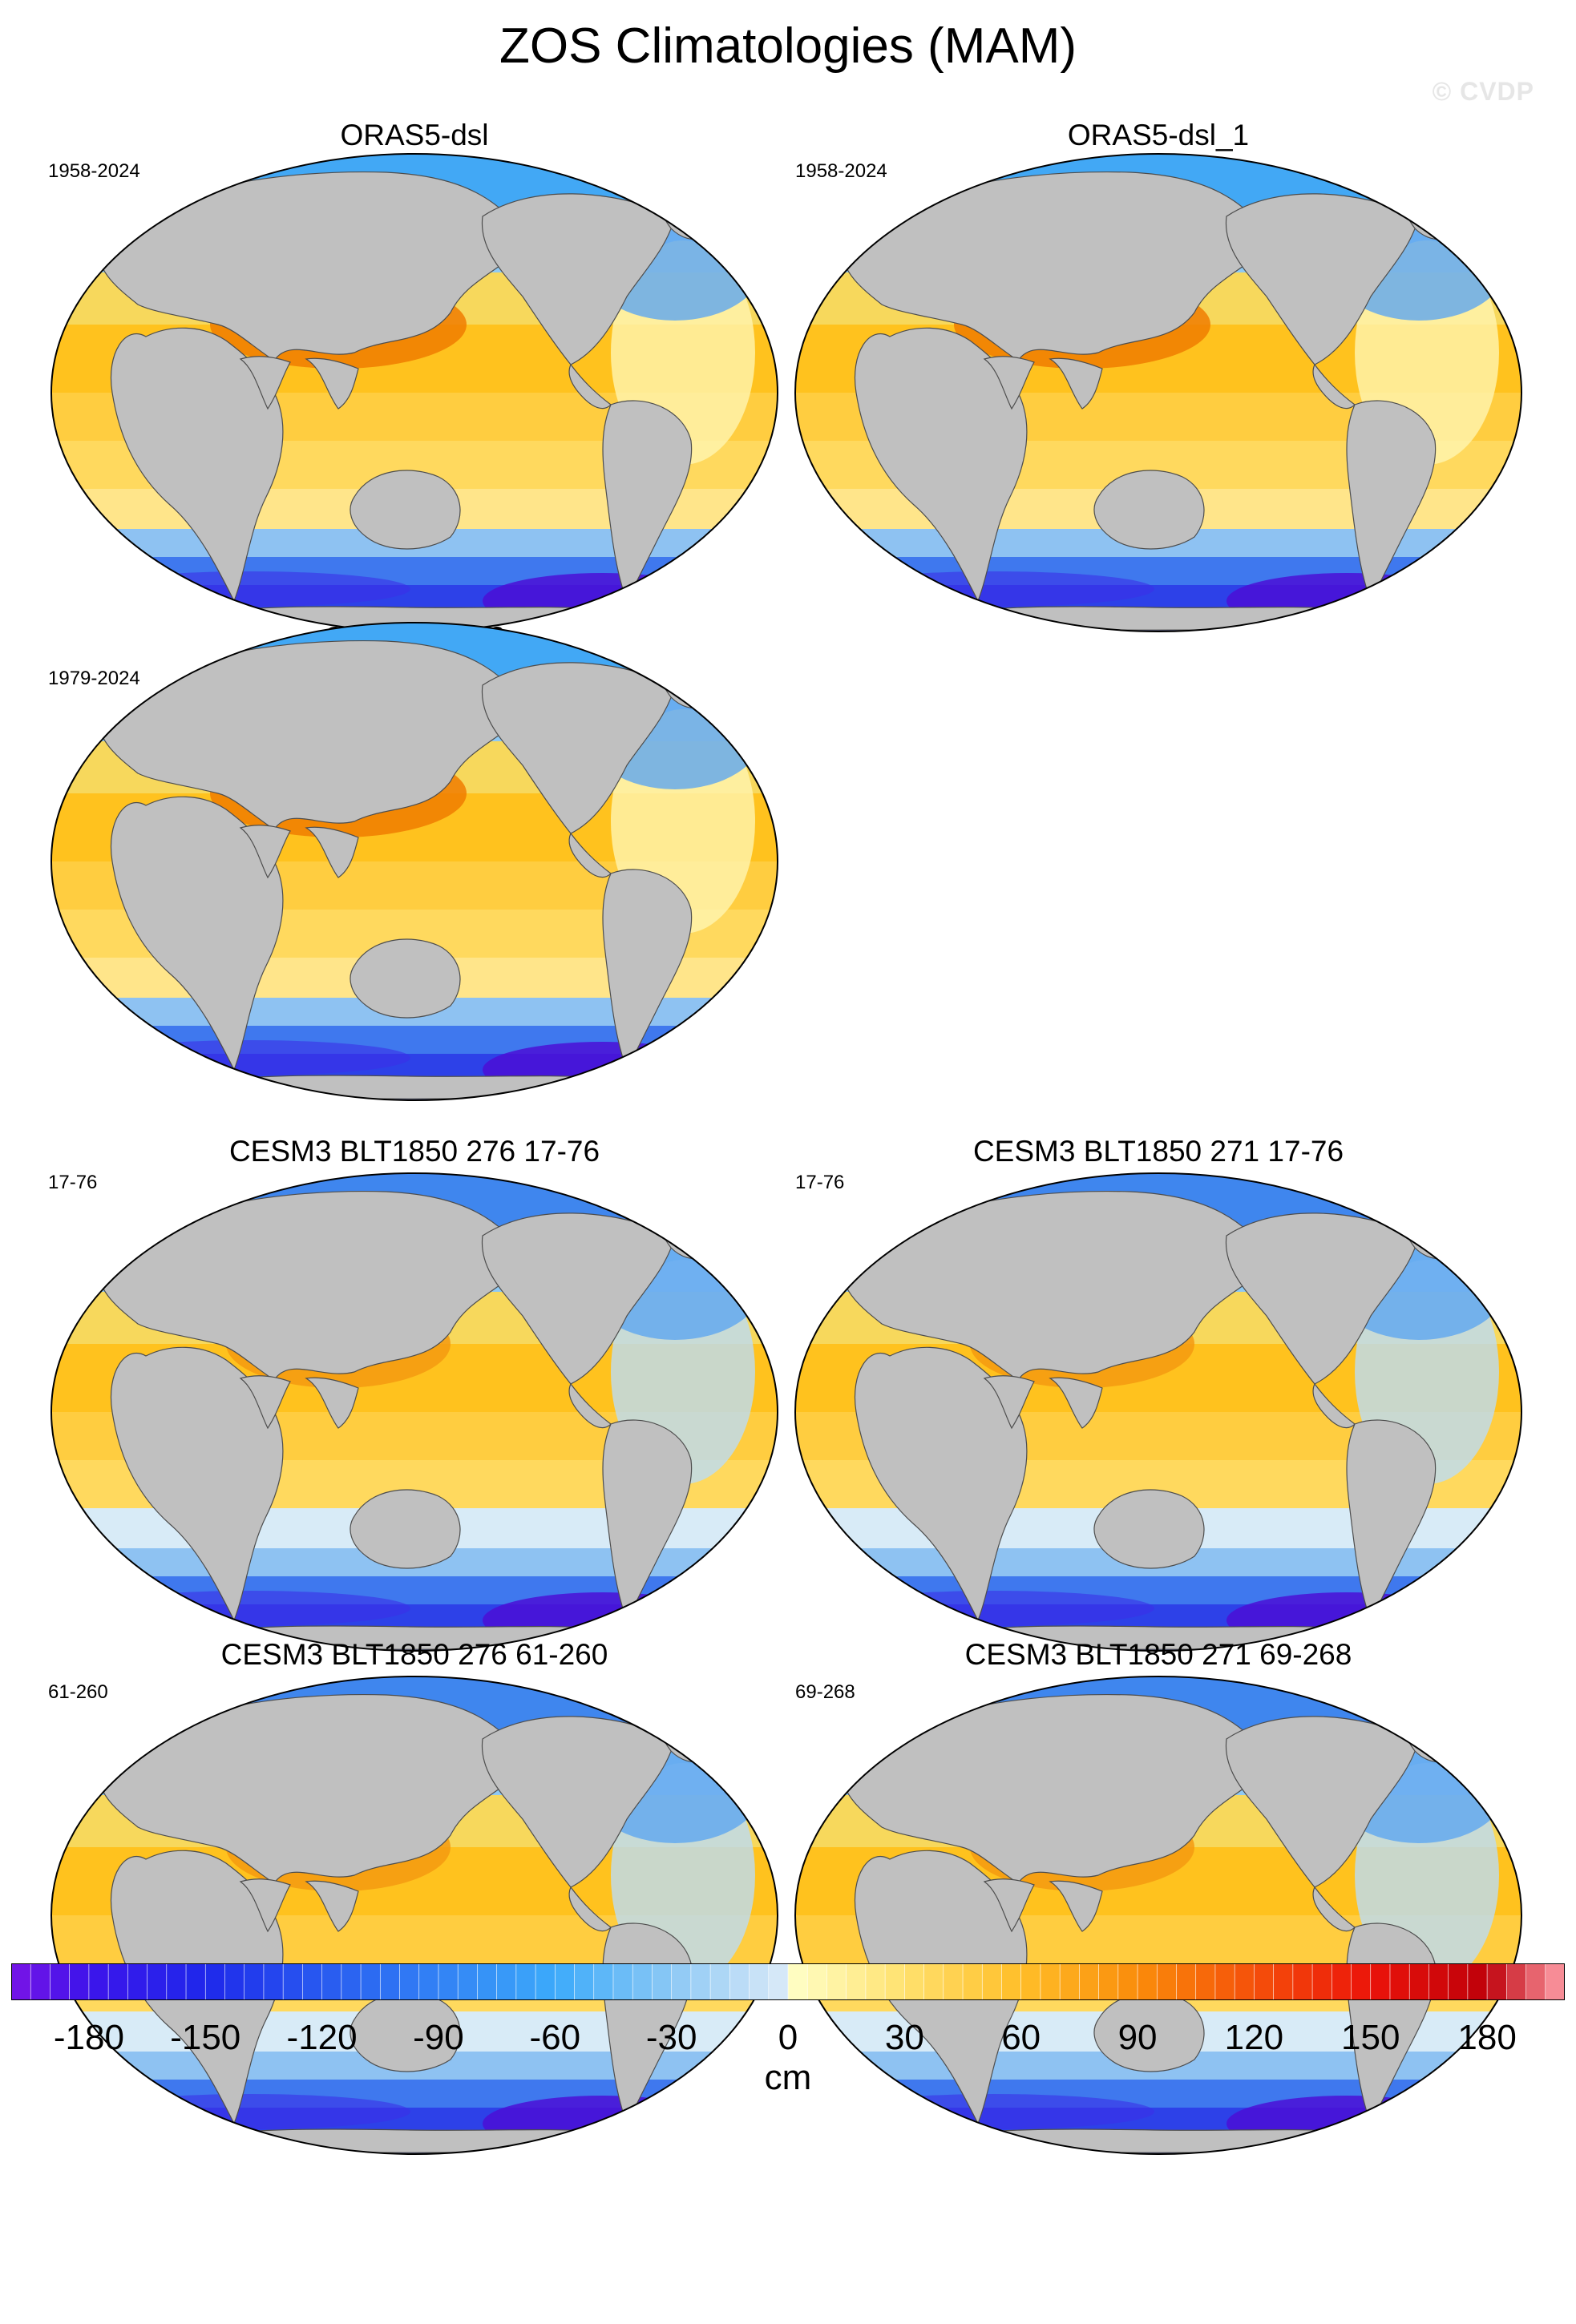 This screenshot has height=2324, width=1576. Describe the element at coordinates (788, 2077) in the screenshot. I see `colorbar-units: cm` at that location.